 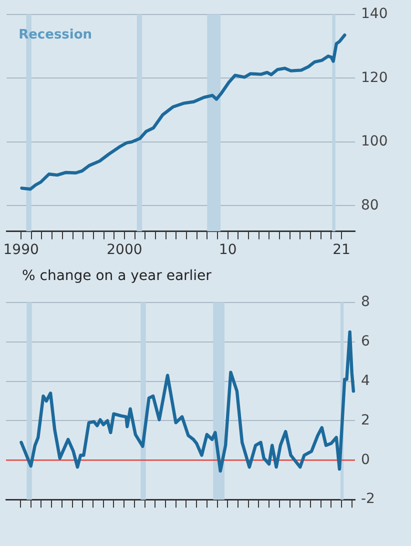 I want to click on annotation: Recession, so click(x=55, y=34).